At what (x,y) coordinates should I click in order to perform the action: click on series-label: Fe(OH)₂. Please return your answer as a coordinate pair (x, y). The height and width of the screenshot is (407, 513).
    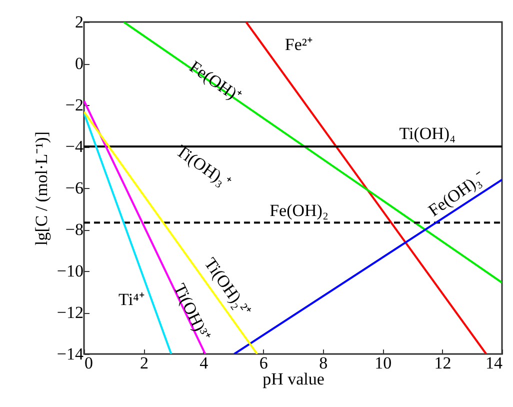
    Looking at the image, I should click on (299, 210).